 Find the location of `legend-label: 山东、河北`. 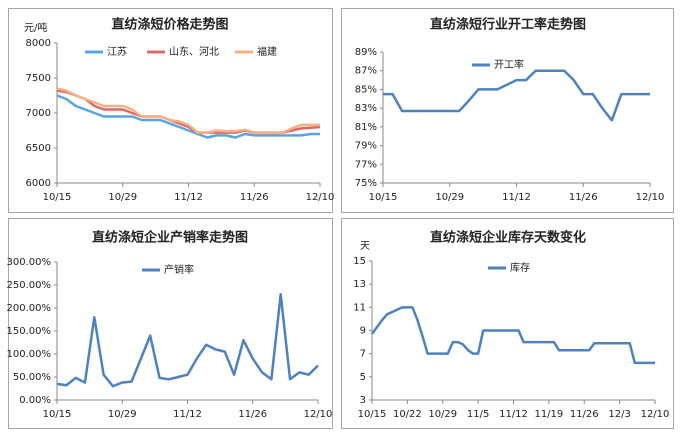

legend-label: 山东、河北 is located at coordinates (194, 51).